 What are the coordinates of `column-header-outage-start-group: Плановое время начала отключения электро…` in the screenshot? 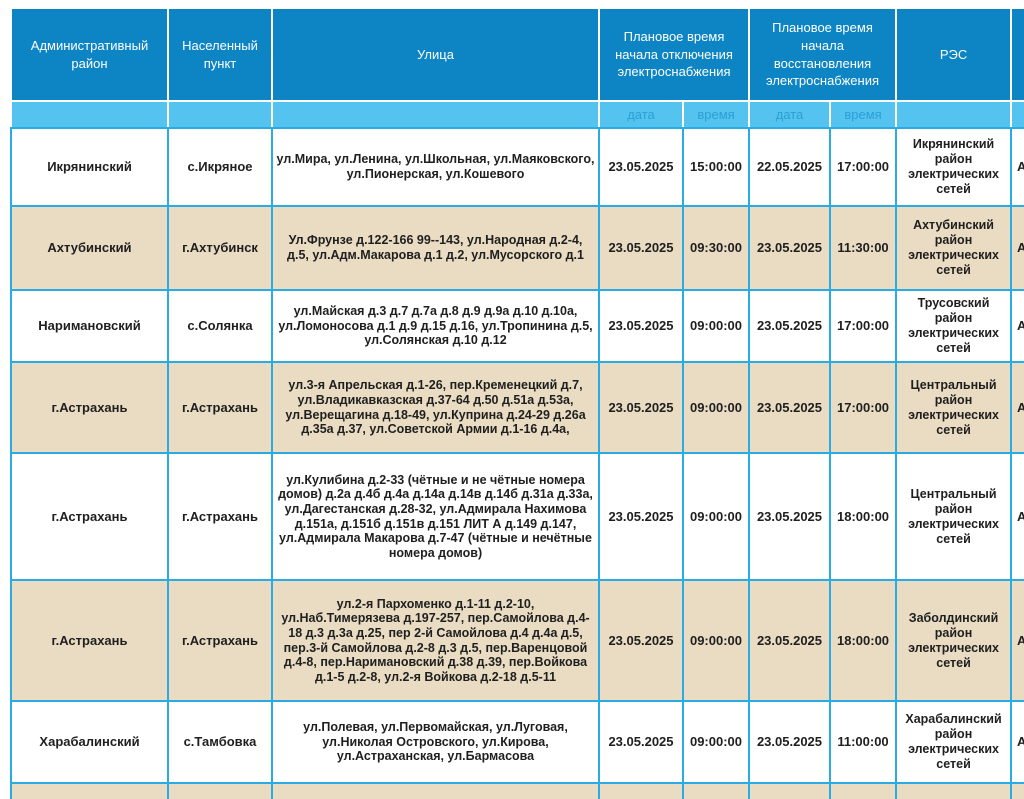 It's located at (674, 54).